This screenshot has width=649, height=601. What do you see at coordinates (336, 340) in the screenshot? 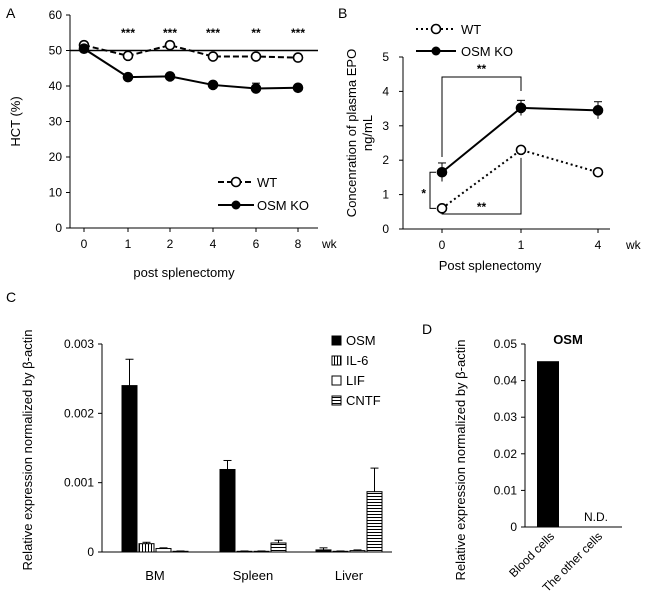
I see `legend-osm-swatch` at bounding box center [336, 340].